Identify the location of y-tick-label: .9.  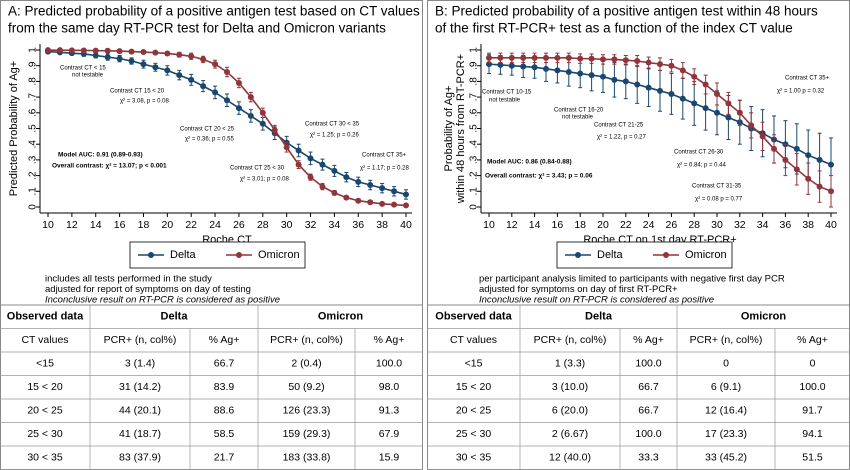
(474, 65).